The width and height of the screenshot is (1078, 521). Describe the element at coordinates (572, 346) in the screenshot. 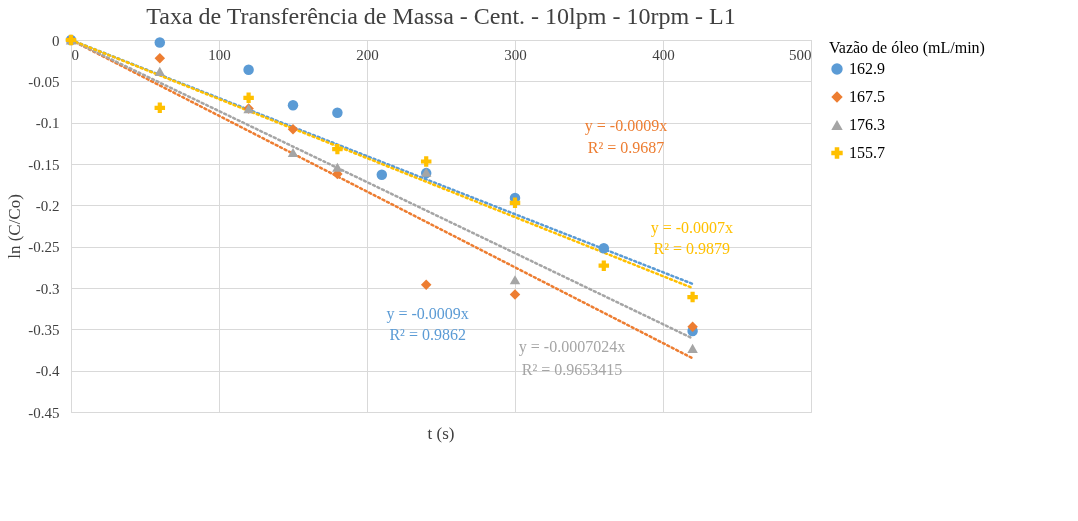

I see `annotation: y = -0.0007024x` at that location.